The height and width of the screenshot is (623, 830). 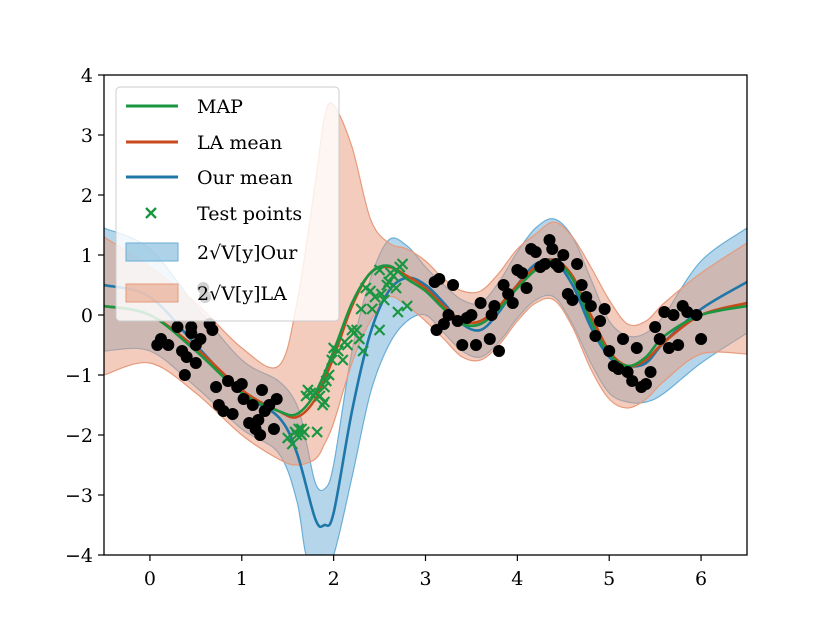 What do you see at coordinates (334, 579) in the screenshot?
I see `x-tick-label: 2` at bounding box center [334, 579].